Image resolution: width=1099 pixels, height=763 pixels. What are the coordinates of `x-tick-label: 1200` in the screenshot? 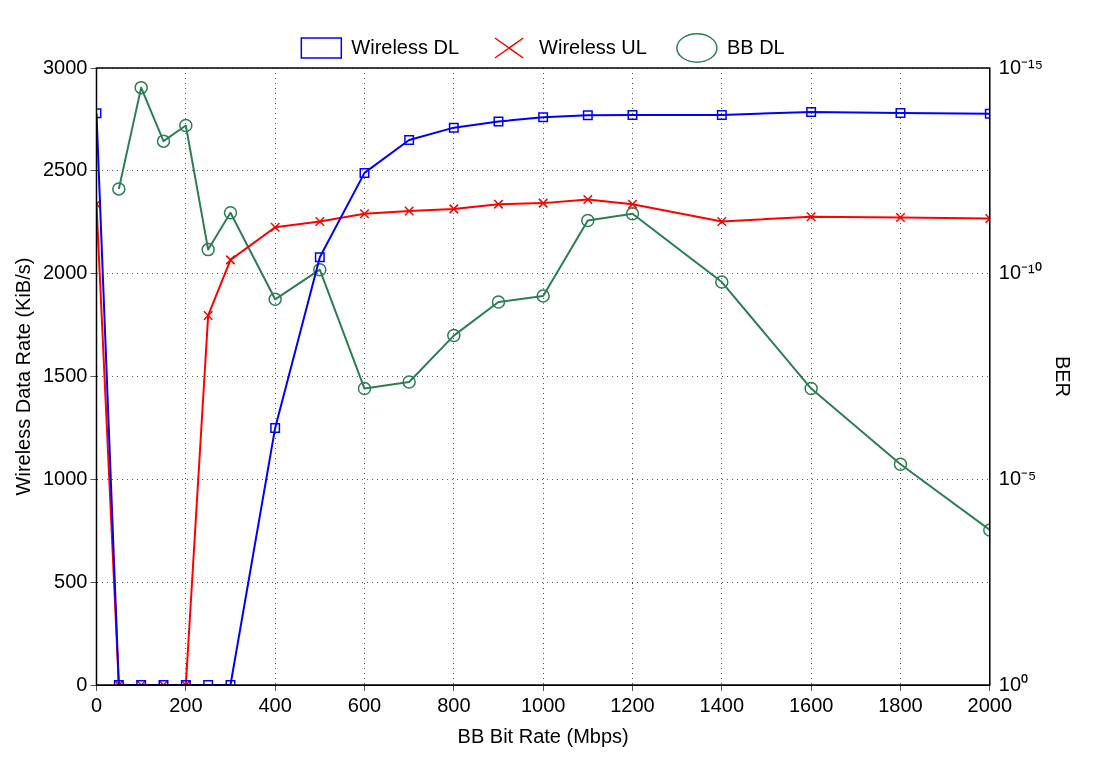 It's located at (632, 704).